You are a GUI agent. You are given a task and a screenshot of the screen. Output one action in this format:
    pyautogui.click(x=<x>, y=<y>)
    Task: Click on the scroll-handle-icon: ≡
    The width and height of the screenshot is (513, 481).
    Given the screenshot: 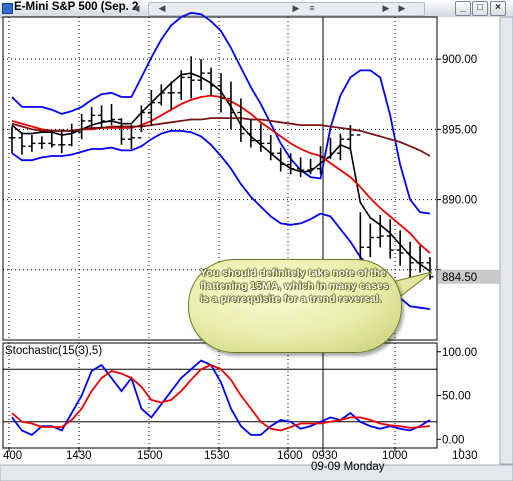 What is the action you would take?
    pyautogui.click(x=312, y=8)
    